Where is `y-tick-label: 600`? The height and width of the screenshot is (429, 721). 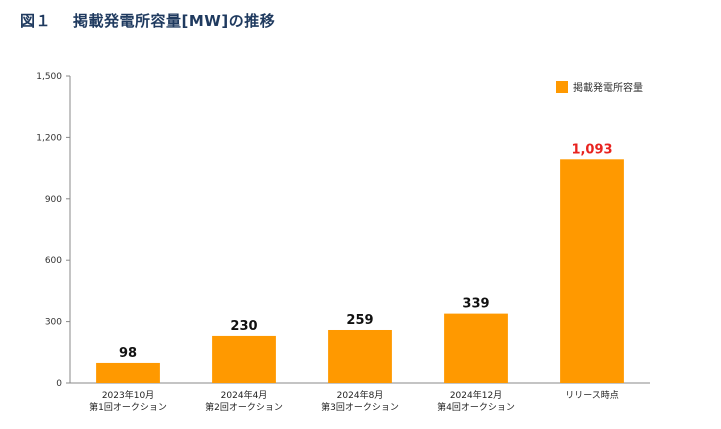
y-tick-label: 600 is located at coordinates (53, 261).